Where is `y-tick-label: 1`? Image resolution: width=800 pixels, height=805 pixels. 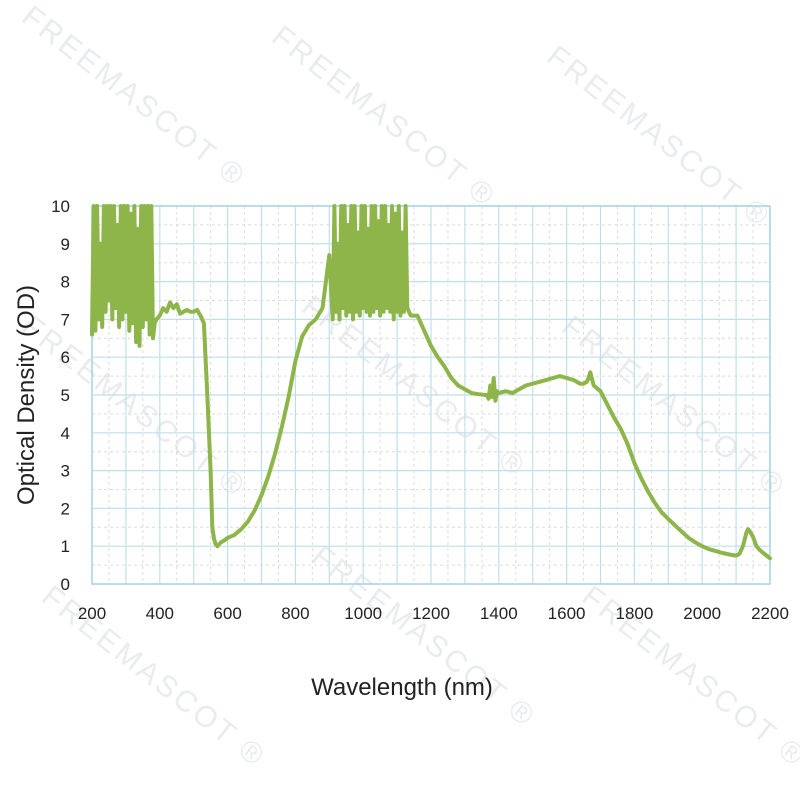 y-tick-label: 1 is located at coordinates (65, 546).